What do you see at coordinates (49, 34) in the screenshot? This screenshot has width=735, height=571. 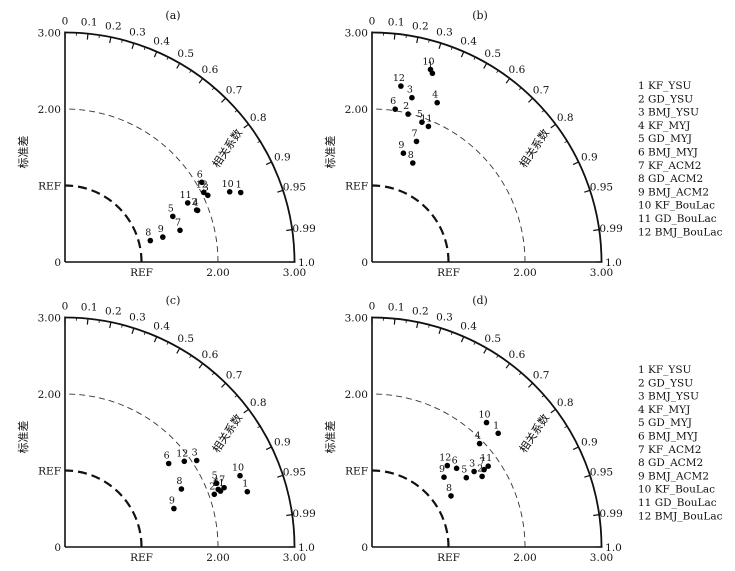 I see `y-tick-label: 3.00` at bounding box center [49, 34].